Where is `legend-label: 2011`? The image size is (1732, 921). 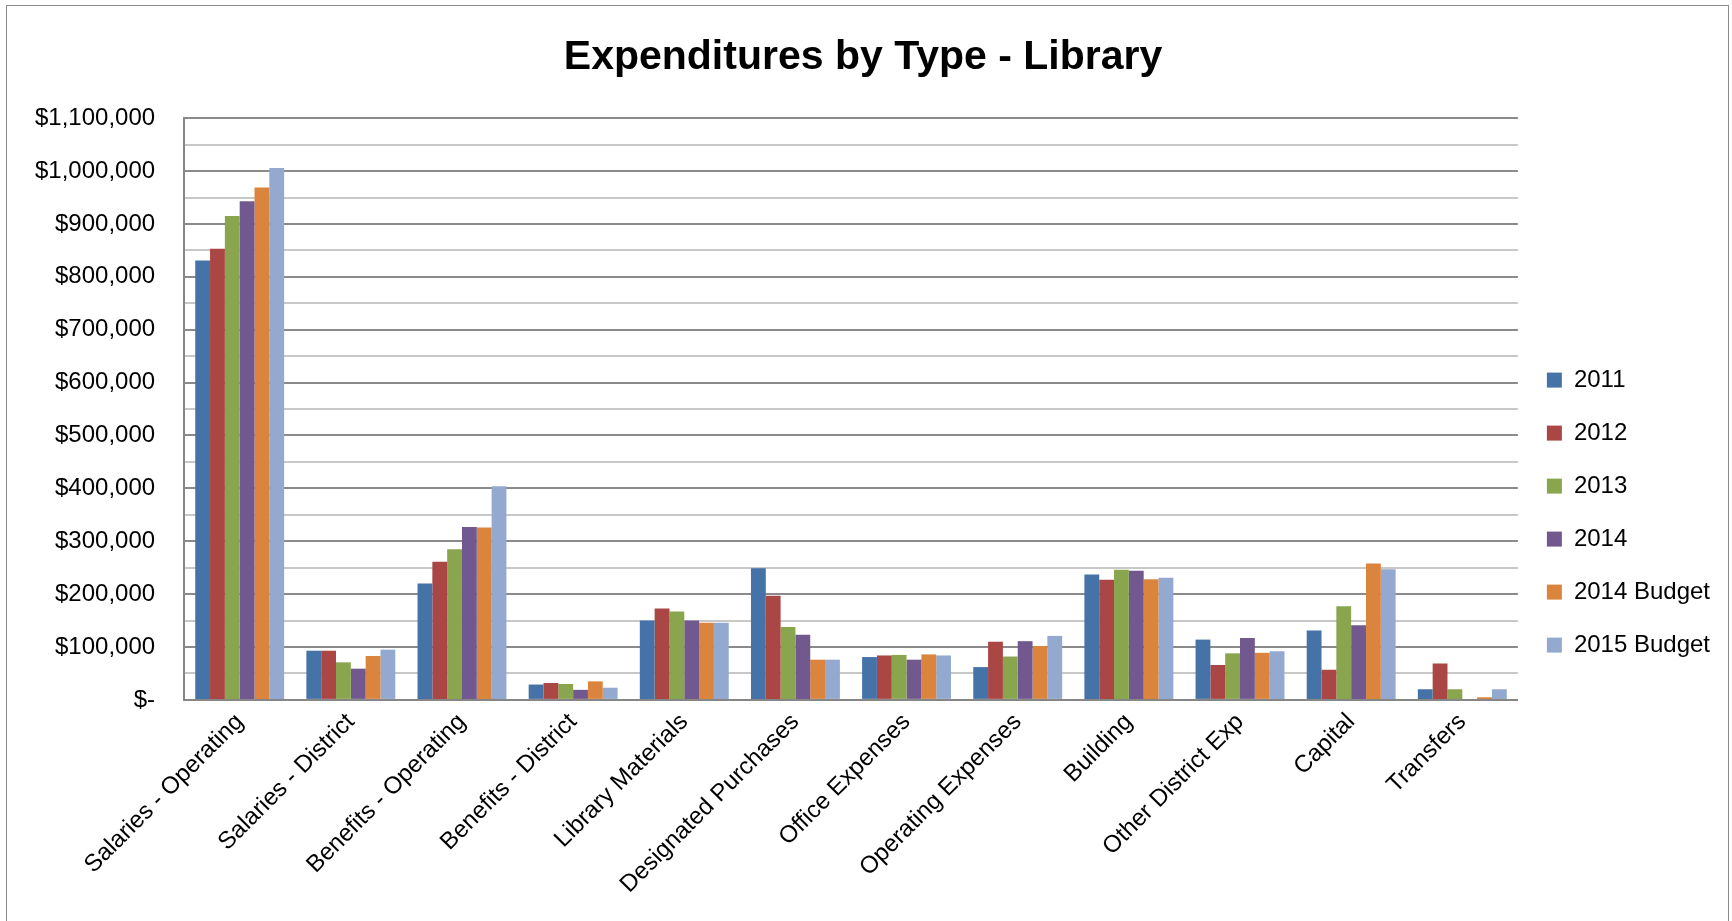 legend-label: 2011 is located at coordinates (1599, 378).